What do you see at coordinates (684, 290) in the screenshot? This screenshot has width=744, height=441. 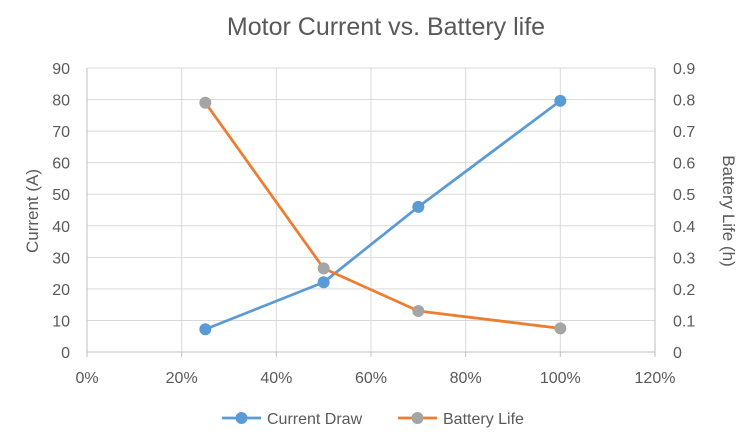 I see `y2-tick-label: 0.2` at bounding box center [684, 290].